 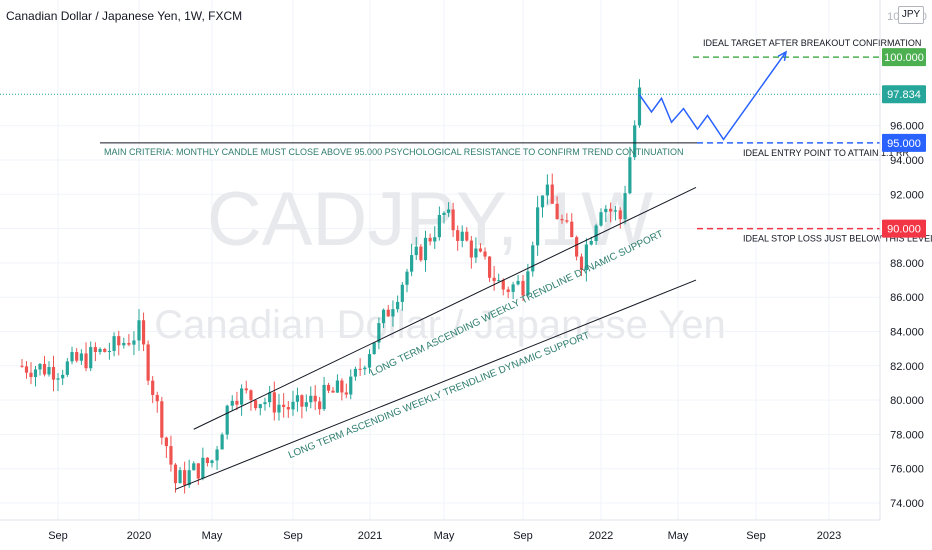 What do you see at coordinates (713, 95) in the screenshot?
I see `projection-path` at bounding box center [713, 95].